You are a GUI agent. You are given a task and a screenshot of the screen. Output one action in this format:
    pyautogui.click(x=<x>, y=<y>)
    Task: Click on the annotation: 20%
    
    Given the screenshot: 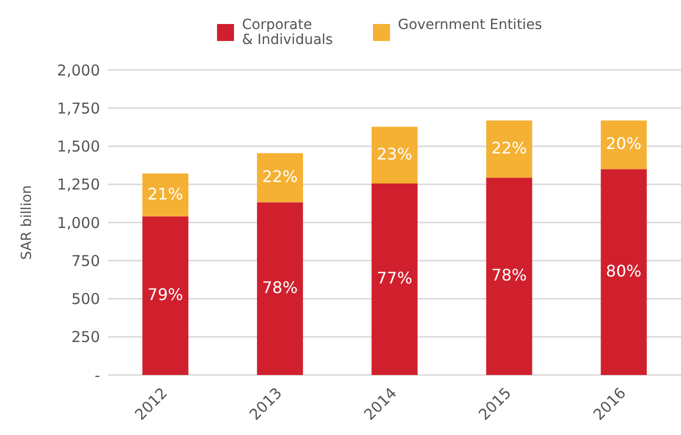 What is the action you would take?
    pyautogui.click(x=624, y=144)
    